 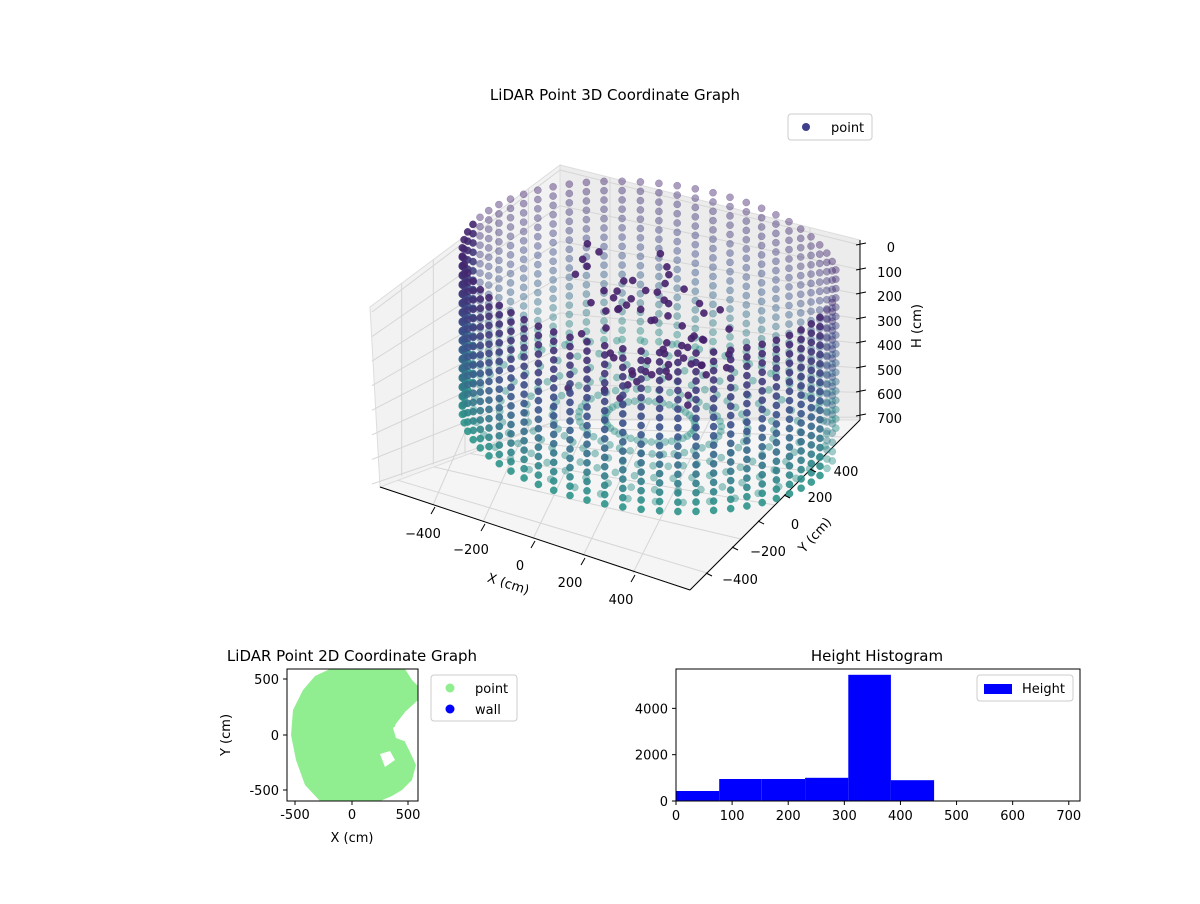 I want to click on x-tick-label: 0, so click(x=520, y=566).